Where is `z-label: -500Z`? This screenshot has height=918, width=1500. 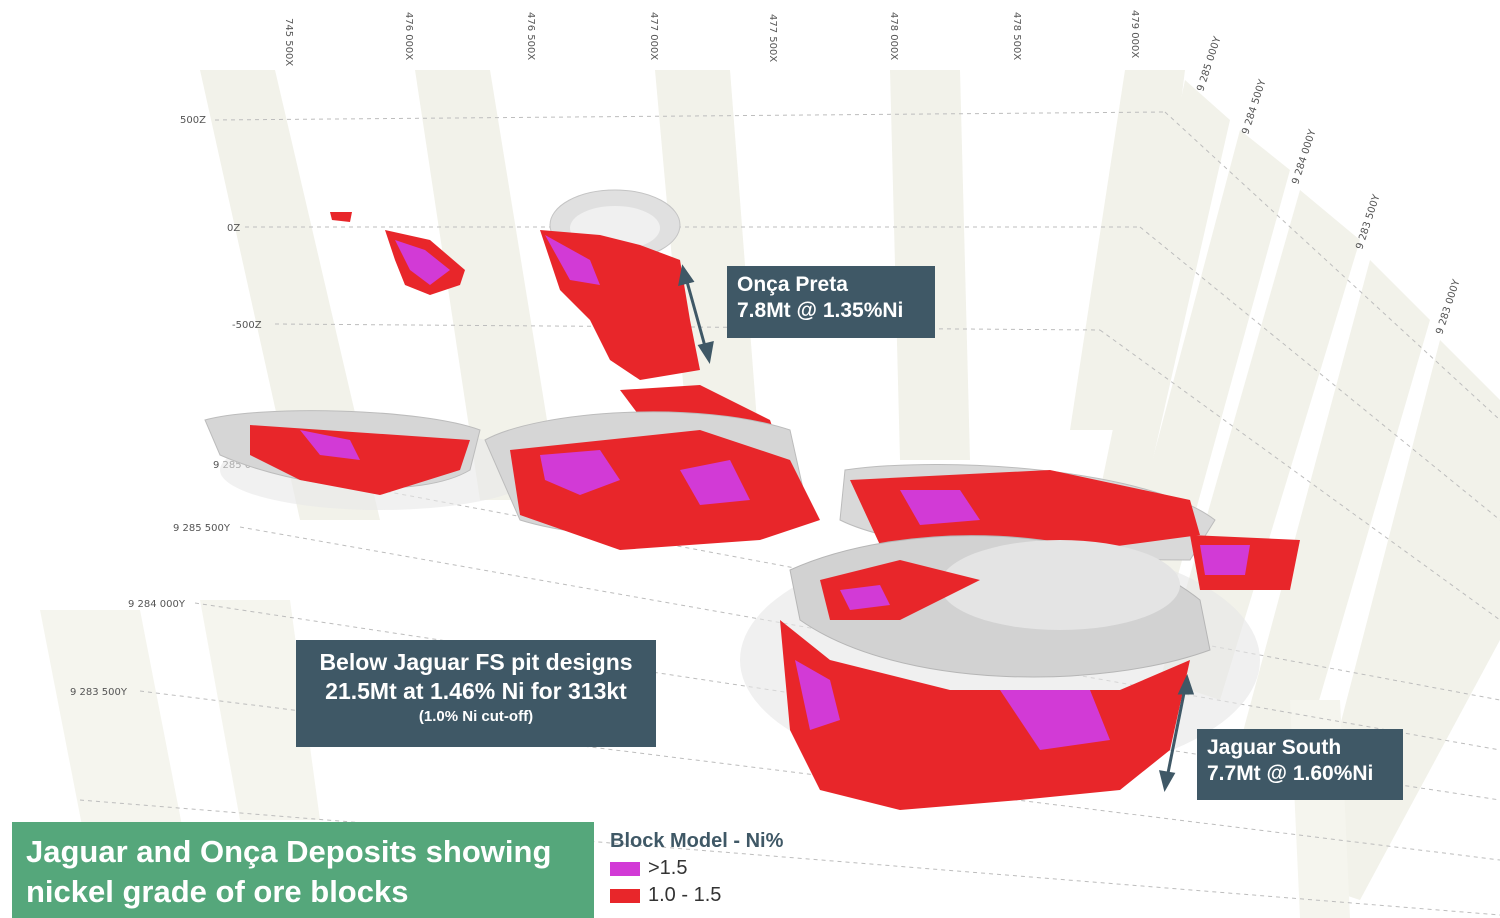
z-label: -500Z is located at coordinates (247, 325).